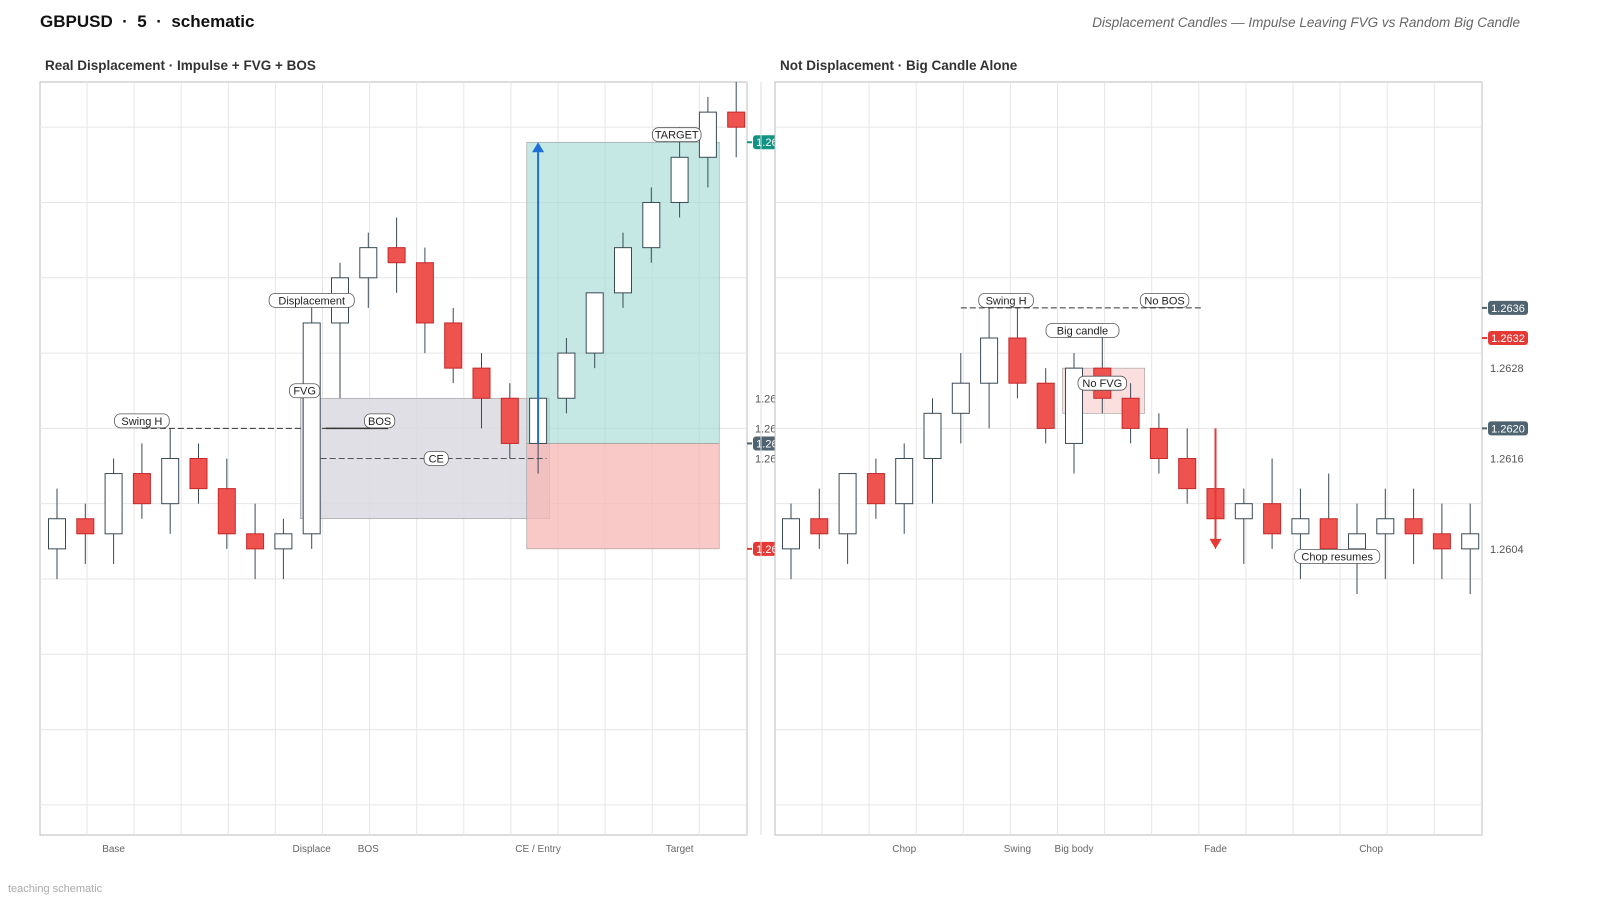  I want to click on y-tick-label: 1.2628, so click(1507, 369).